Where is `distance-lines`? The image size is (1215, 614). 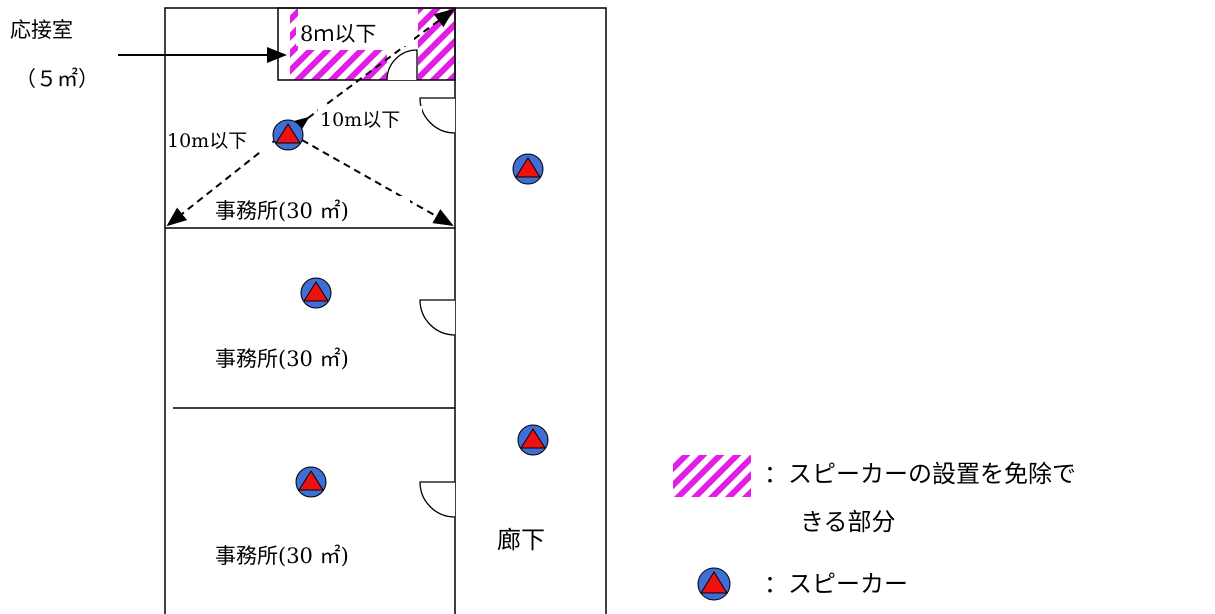 distance-lines is located at coordinates (310, 117).